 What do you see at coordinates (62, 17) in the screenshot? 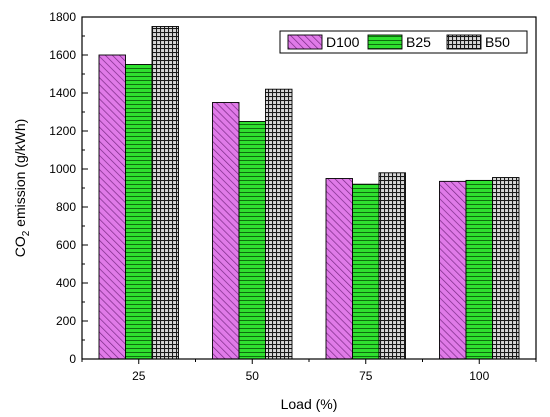
I see `y-tick-label: 1800` at bounding box center [62, 17].